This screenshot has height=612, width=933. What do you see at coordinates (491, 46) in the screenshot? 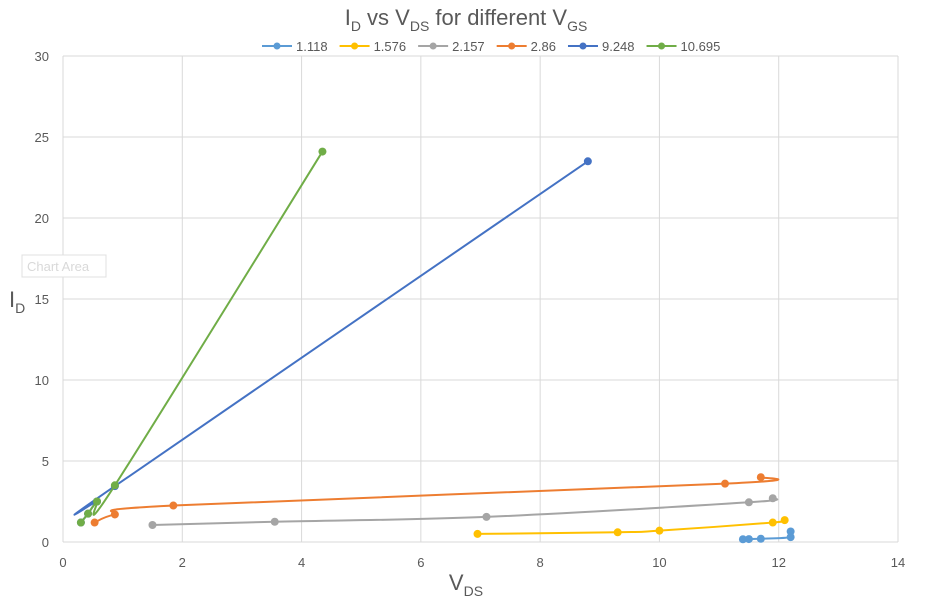
I see `legend: 1.118 1.576 2.157 2.86 9.248 10.695` at bounding box center [491, 46].